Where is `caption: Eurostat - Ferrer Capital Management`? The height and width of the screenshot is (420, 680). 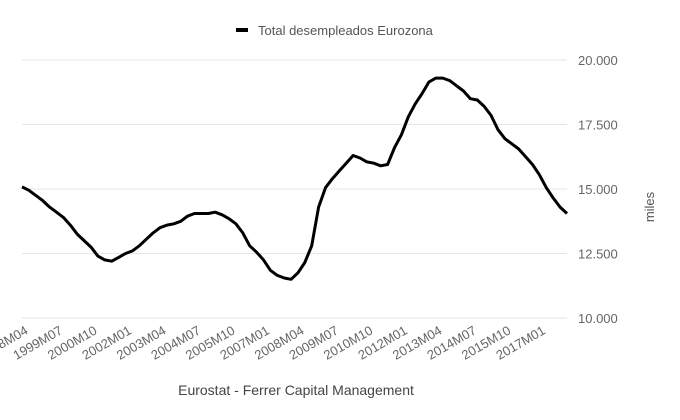 caption: Eurostat - Ferrer Capital Management is located at coordinates (296, 390).